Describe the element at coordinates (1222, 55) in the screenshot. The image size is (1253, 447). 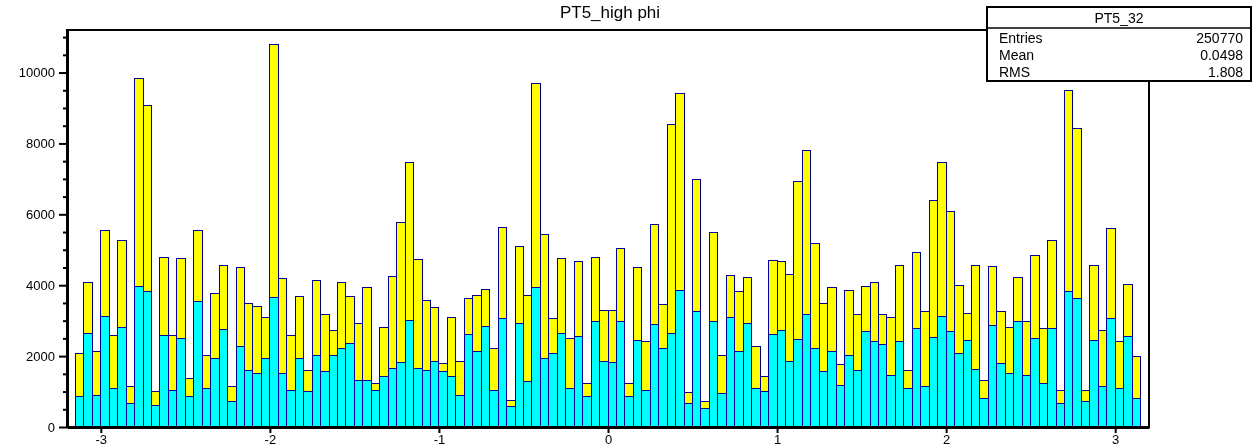
I see `text: 0.0498` at that location.